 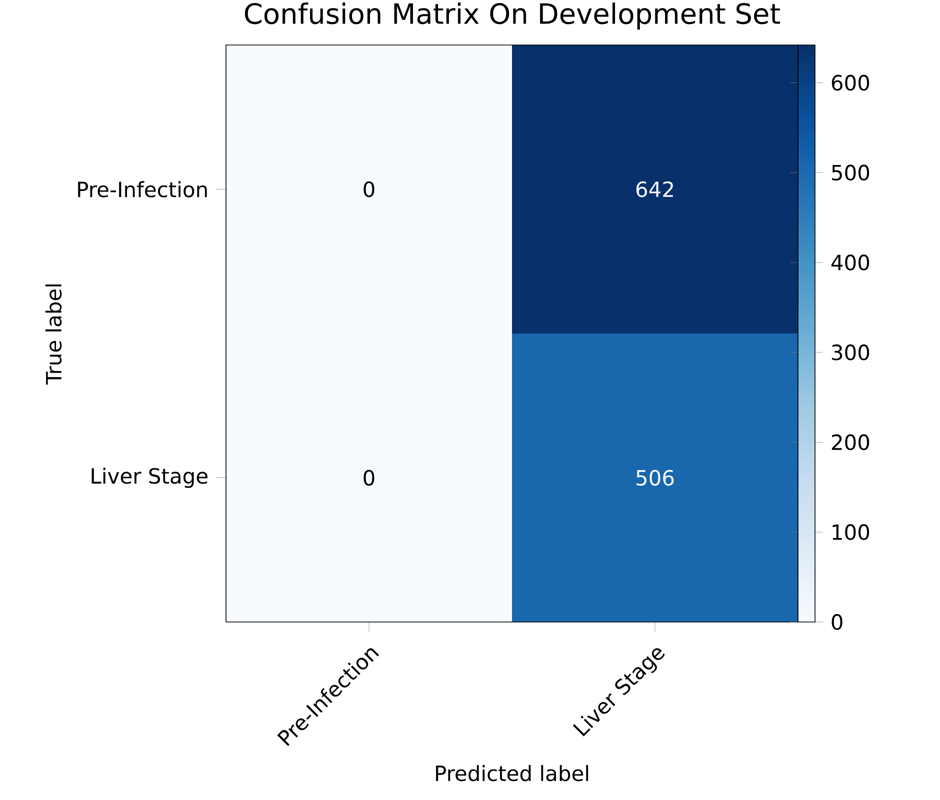 I want to click on color-bar-label: 200, so click(x=851, y=442).